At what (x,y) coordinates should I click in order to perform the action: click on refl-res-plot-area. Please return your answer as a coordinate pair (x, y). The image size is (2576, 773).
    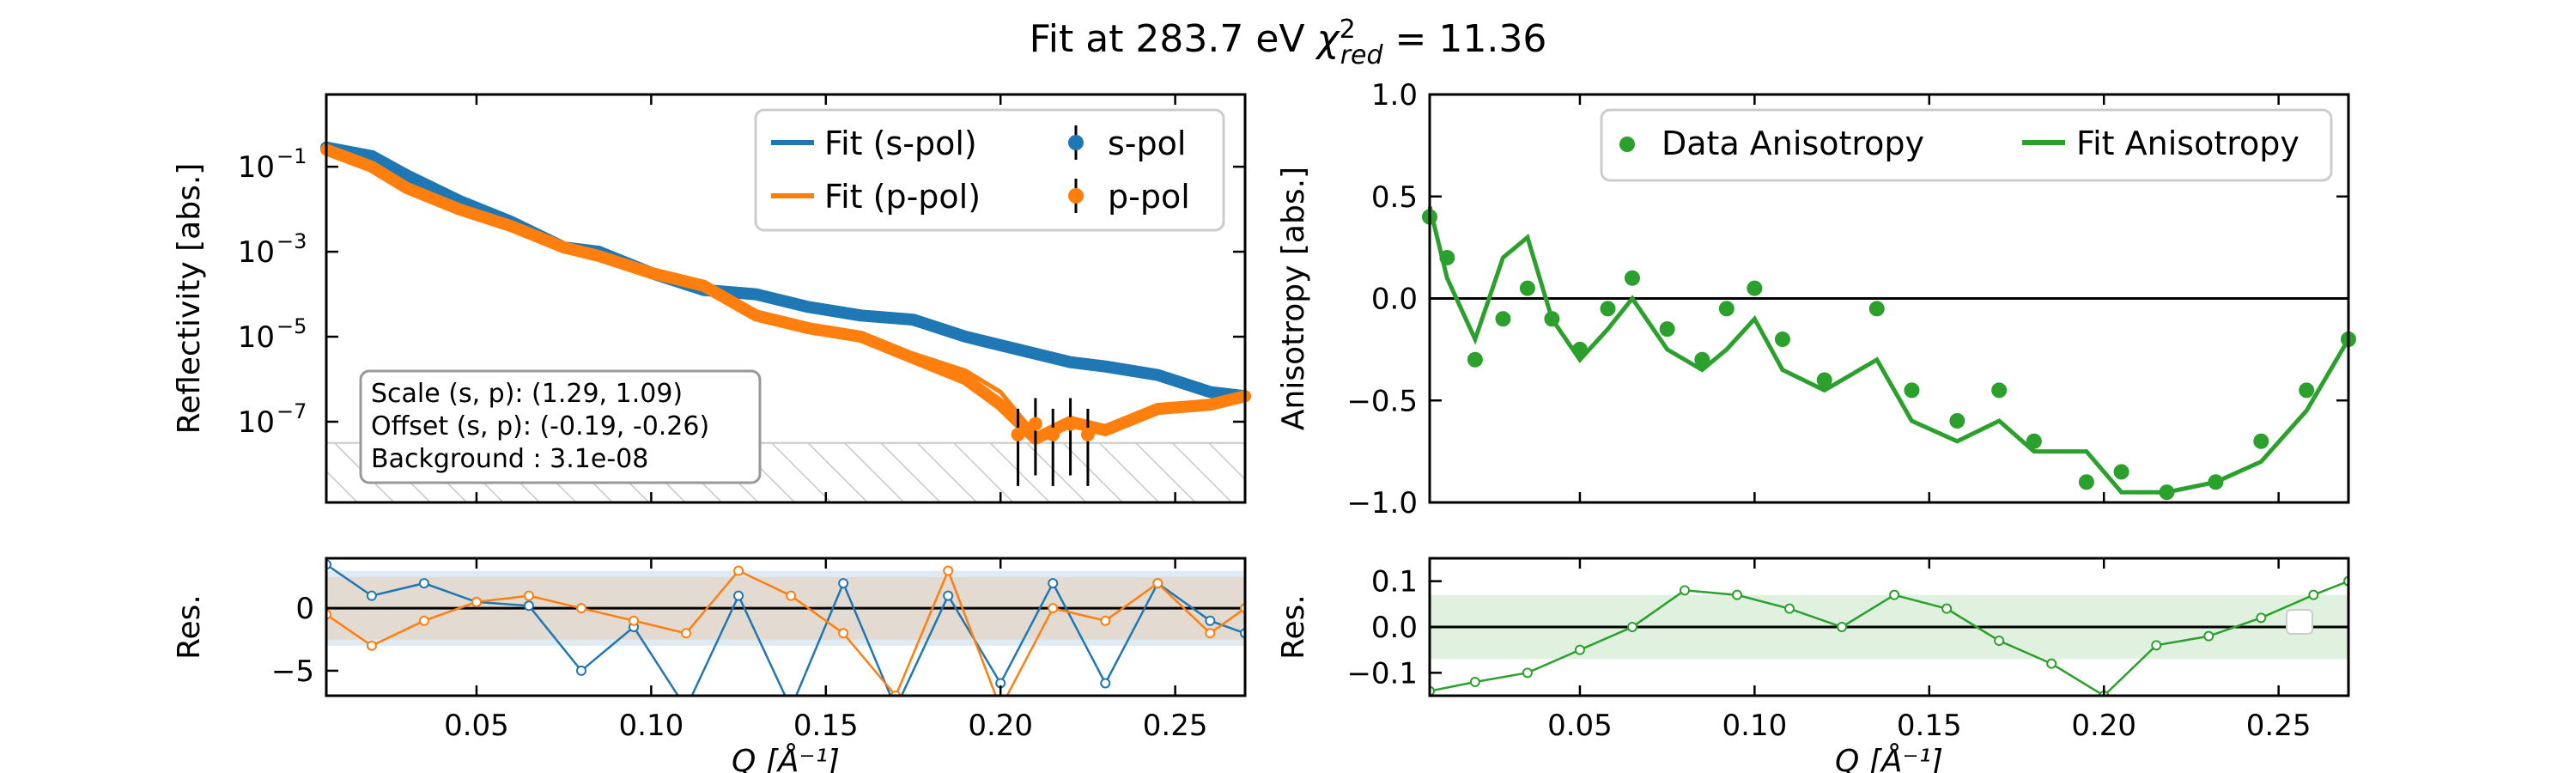
    Looking at the image, I should click on (786, 627).